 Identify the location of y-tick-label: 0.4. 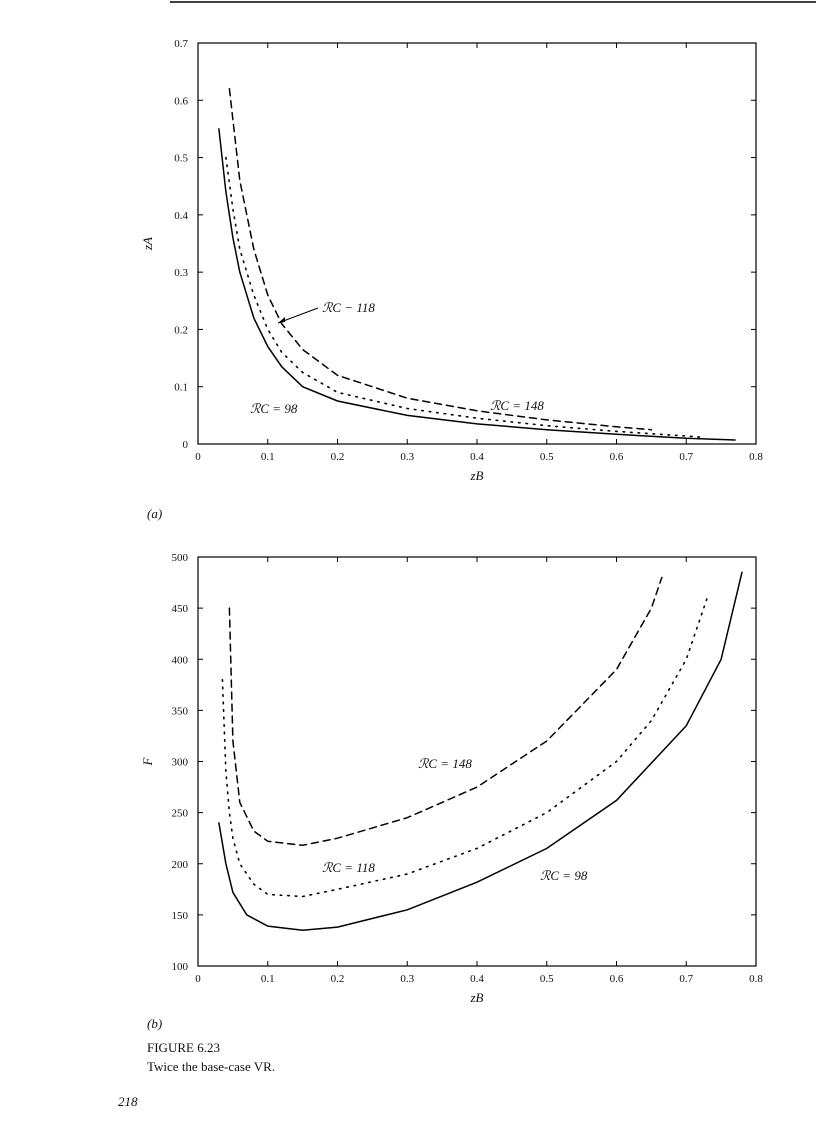
(181, 216).